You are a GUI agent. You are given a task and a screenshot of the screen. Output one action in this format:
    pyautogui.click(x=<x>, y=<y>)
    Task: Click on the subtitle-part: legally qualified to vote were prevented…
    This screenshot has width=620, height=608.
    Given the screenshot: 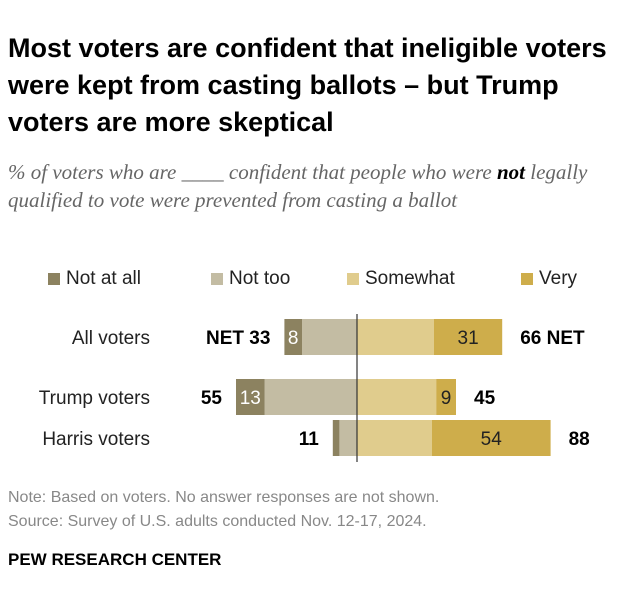 What is the action you would take?
    pyautogui.click(x=298, y=186)
    